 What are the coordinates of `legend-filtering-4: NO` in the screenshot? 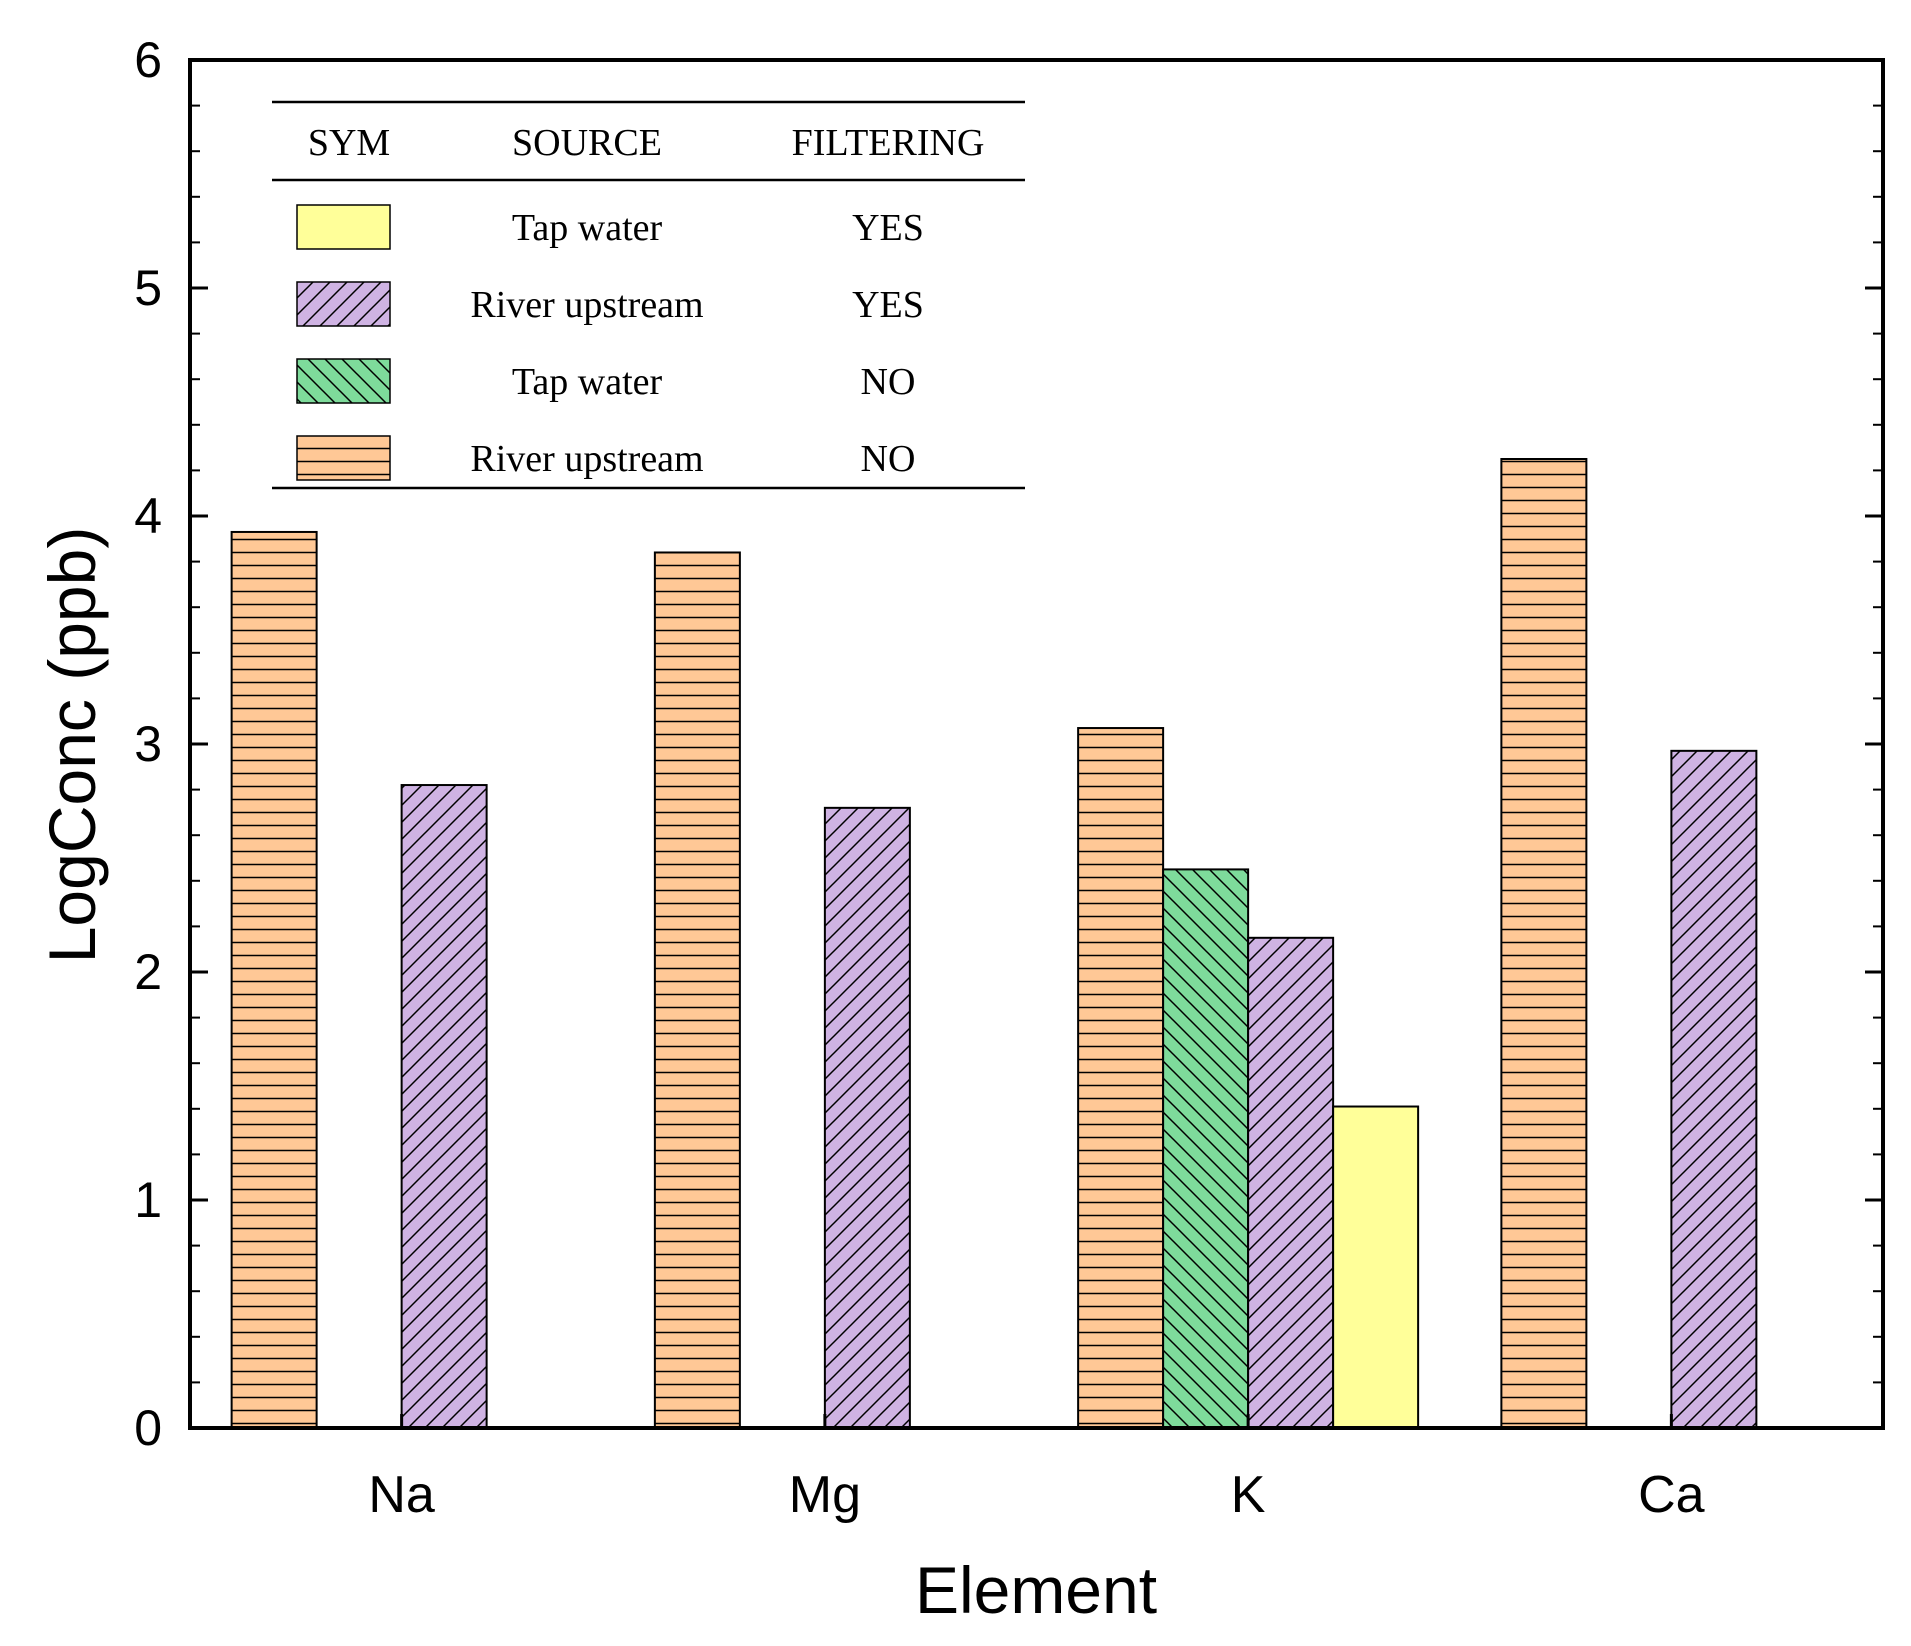 It's located at (888, 459).